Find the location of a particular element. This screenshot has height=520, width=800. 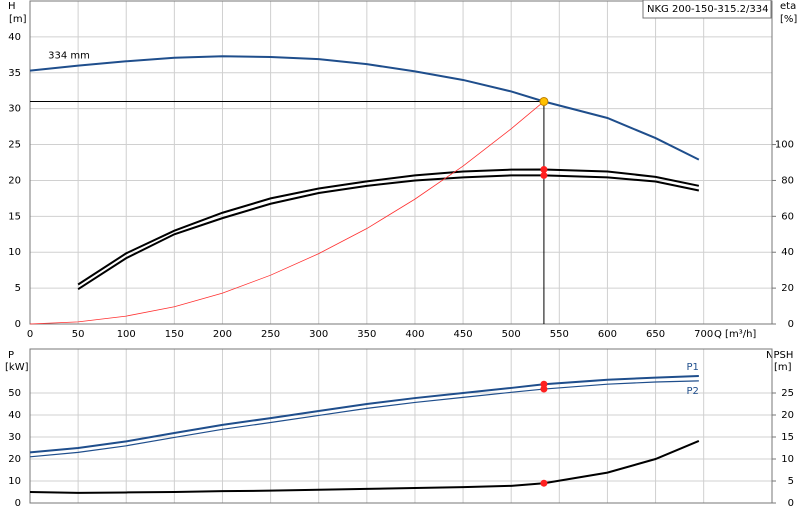

y2-unit: [m] is located at coordinates (783, 367).